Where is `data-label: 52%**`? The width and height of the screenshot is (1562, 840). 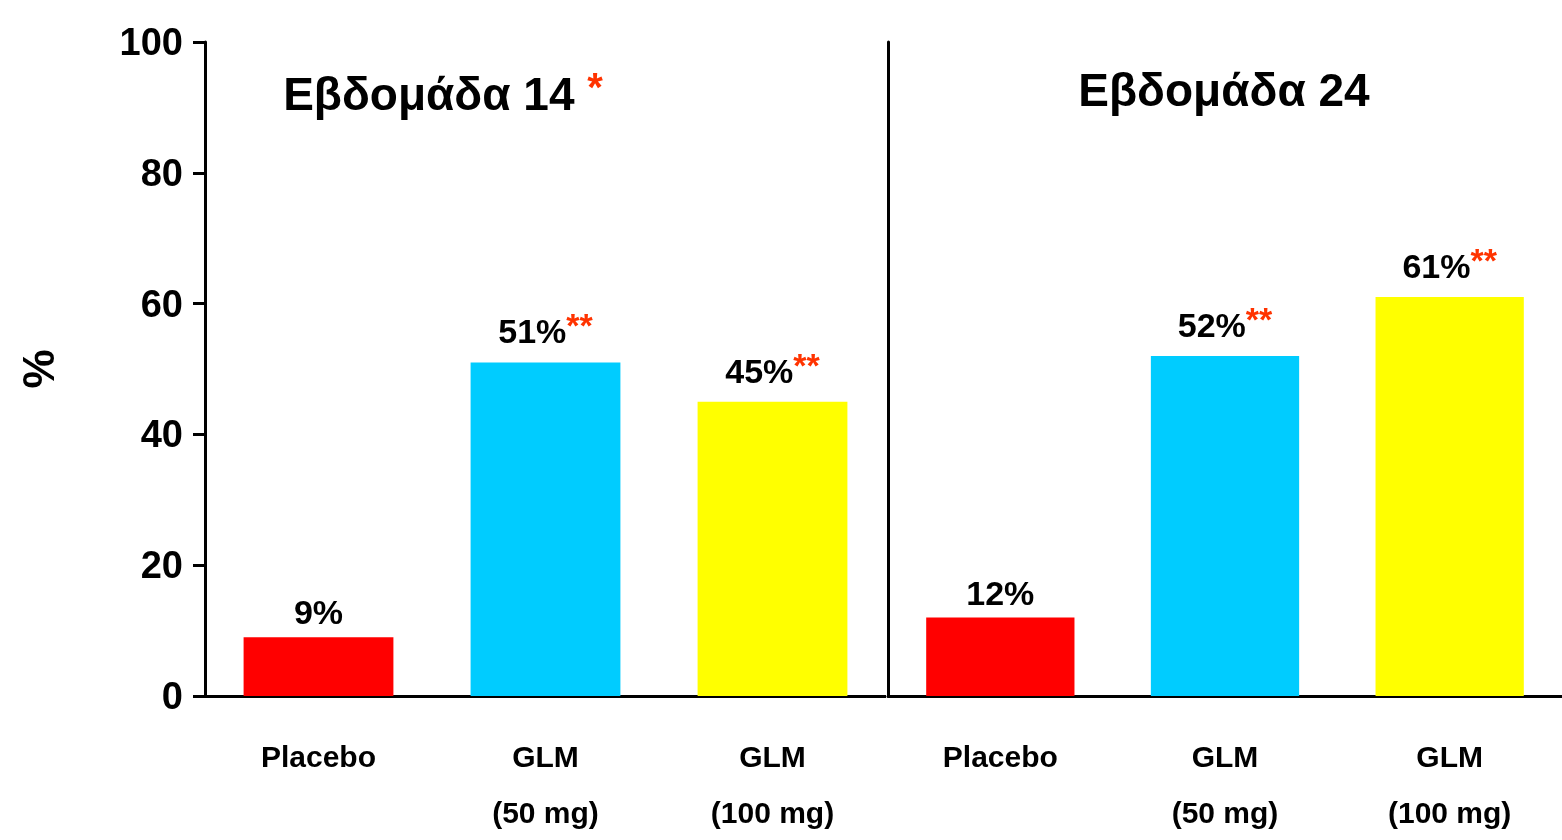
data-label: 52%** is located at coordinates (1225, 321).